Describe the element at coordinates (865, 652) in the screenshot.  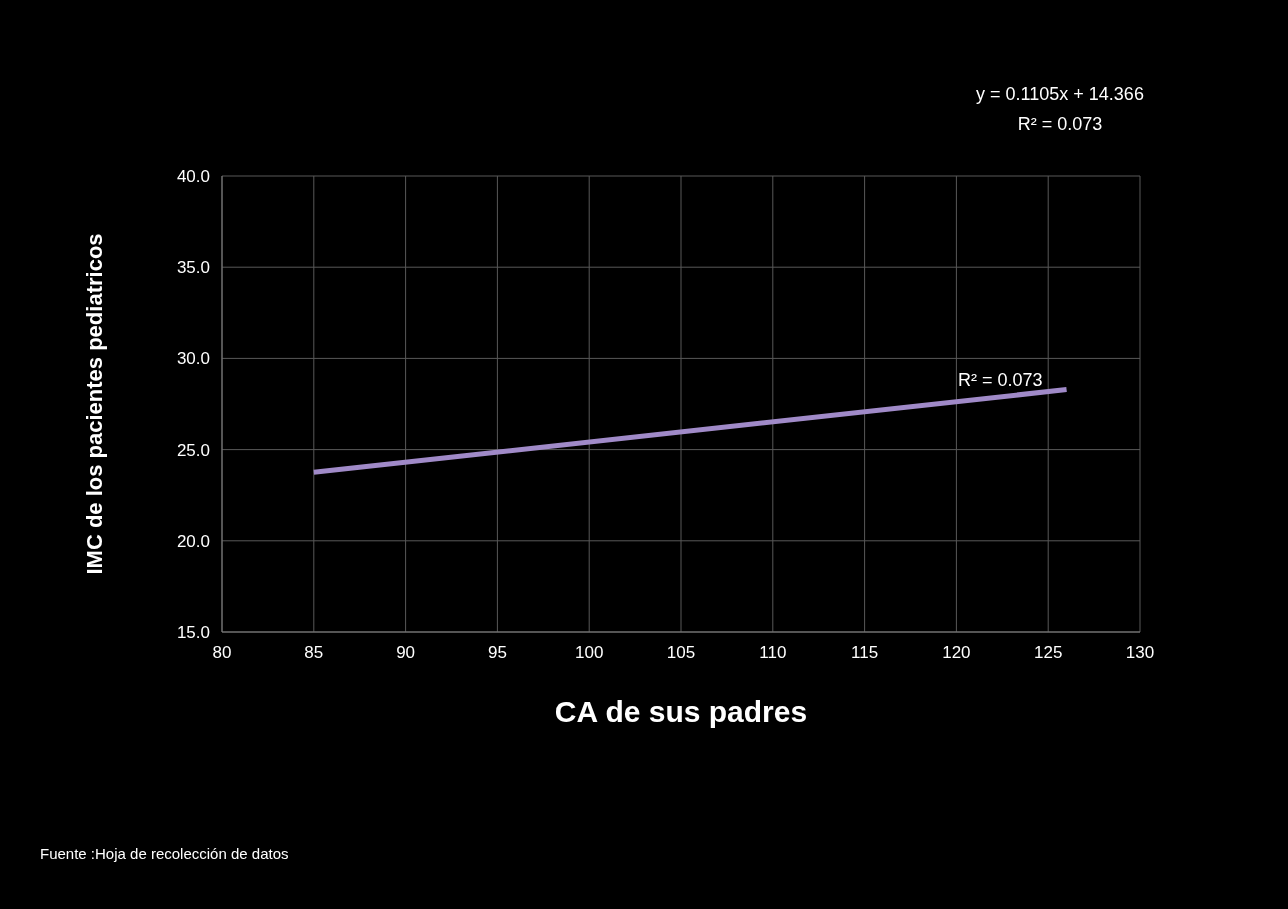
I see `x-tick-label: 115` at that location.